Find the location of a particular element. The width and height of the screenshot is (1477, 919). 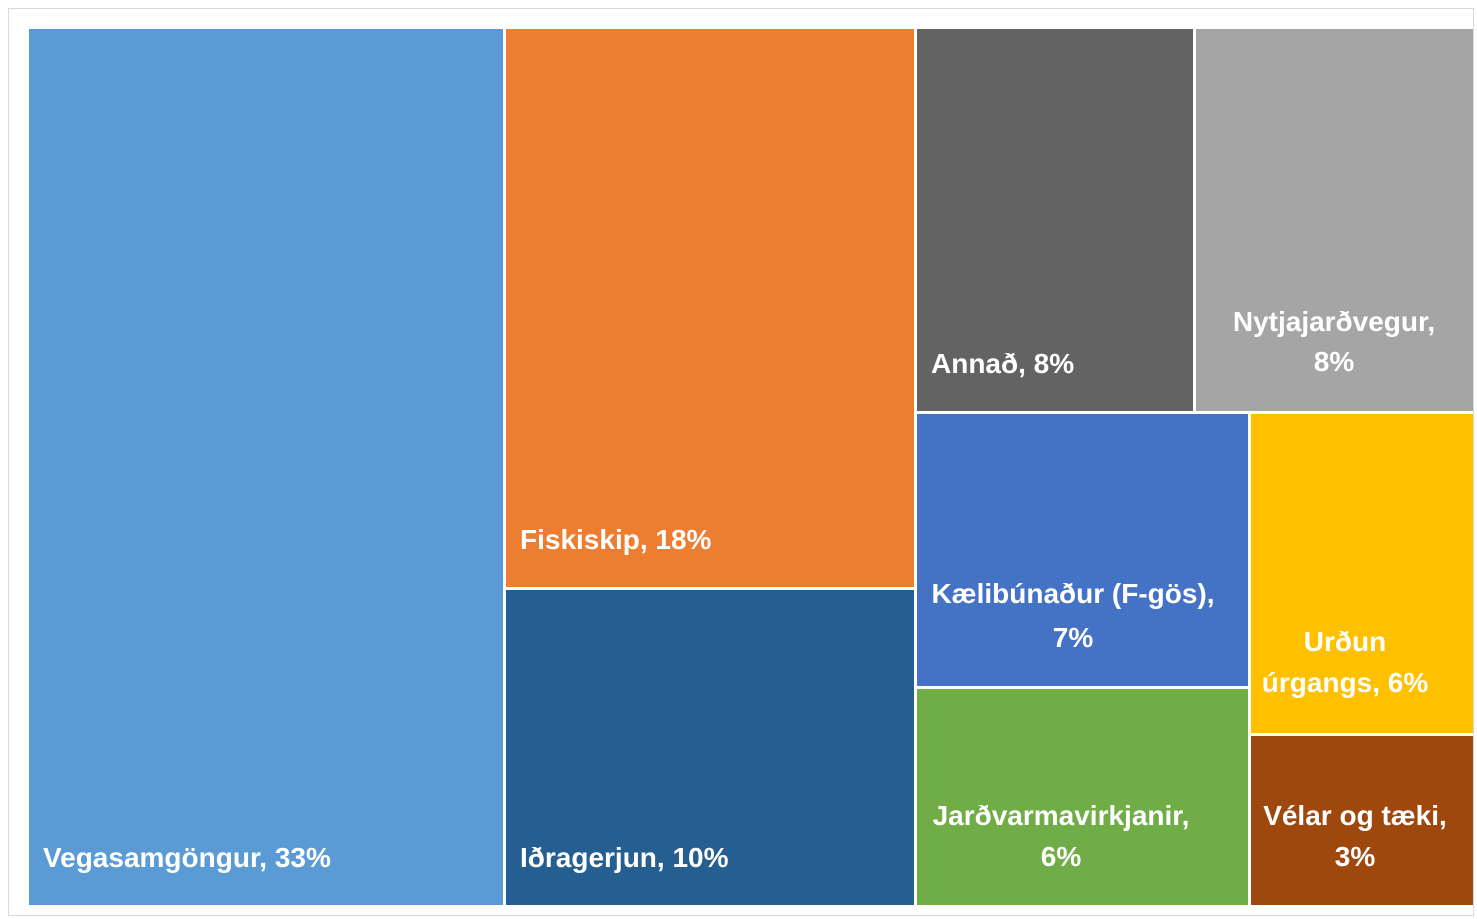

treemap-tile-nytjajardvegur: Nytjajarðvegur, 8% is located at coordinates (1334, 220).